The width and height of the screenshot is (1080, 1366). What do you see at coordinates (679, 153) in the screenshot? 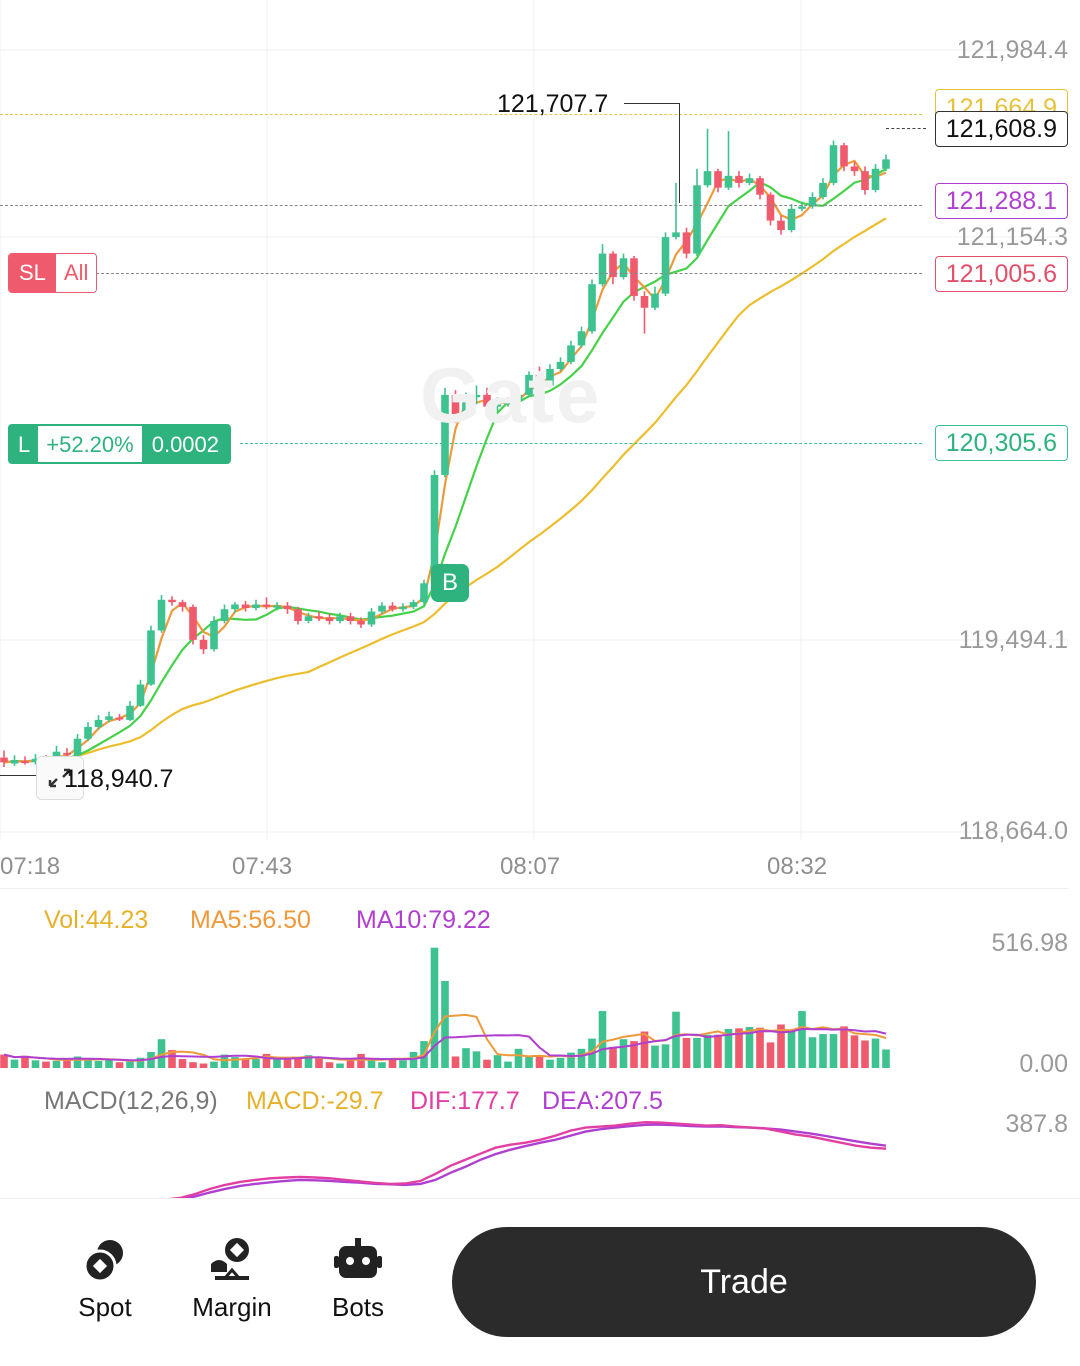
I see `high-annotation-tick` at bounding box center [679, 153].